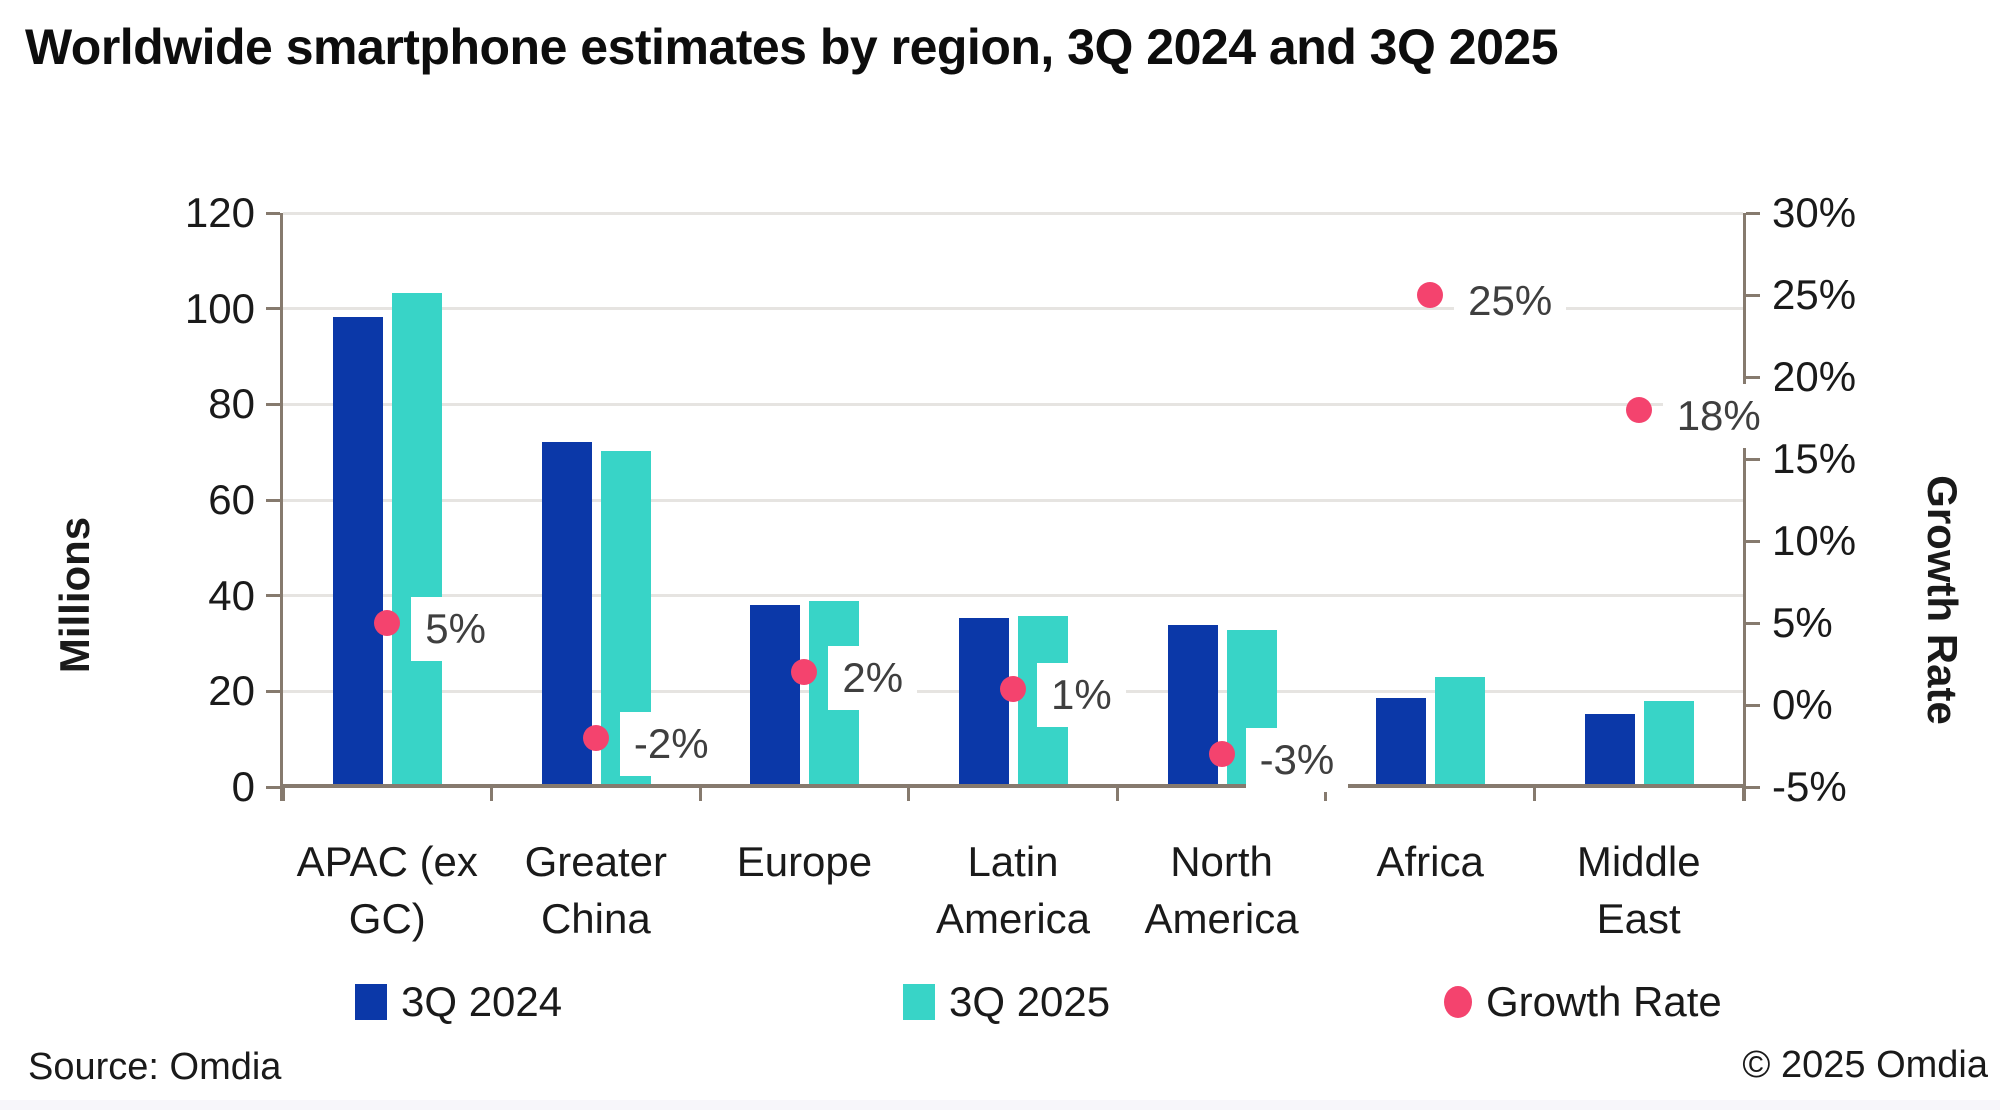 Image resolution: width=2000 pixels, height=1110 pixels. I want to click on right-tick-label-30%: 30%, so click(1814, 212).